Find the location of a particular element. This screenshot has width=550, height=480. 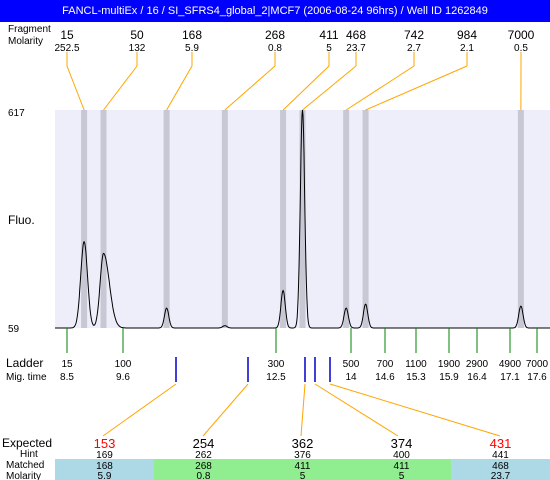

expected-value: 254 is located at coordinates (204, 443).